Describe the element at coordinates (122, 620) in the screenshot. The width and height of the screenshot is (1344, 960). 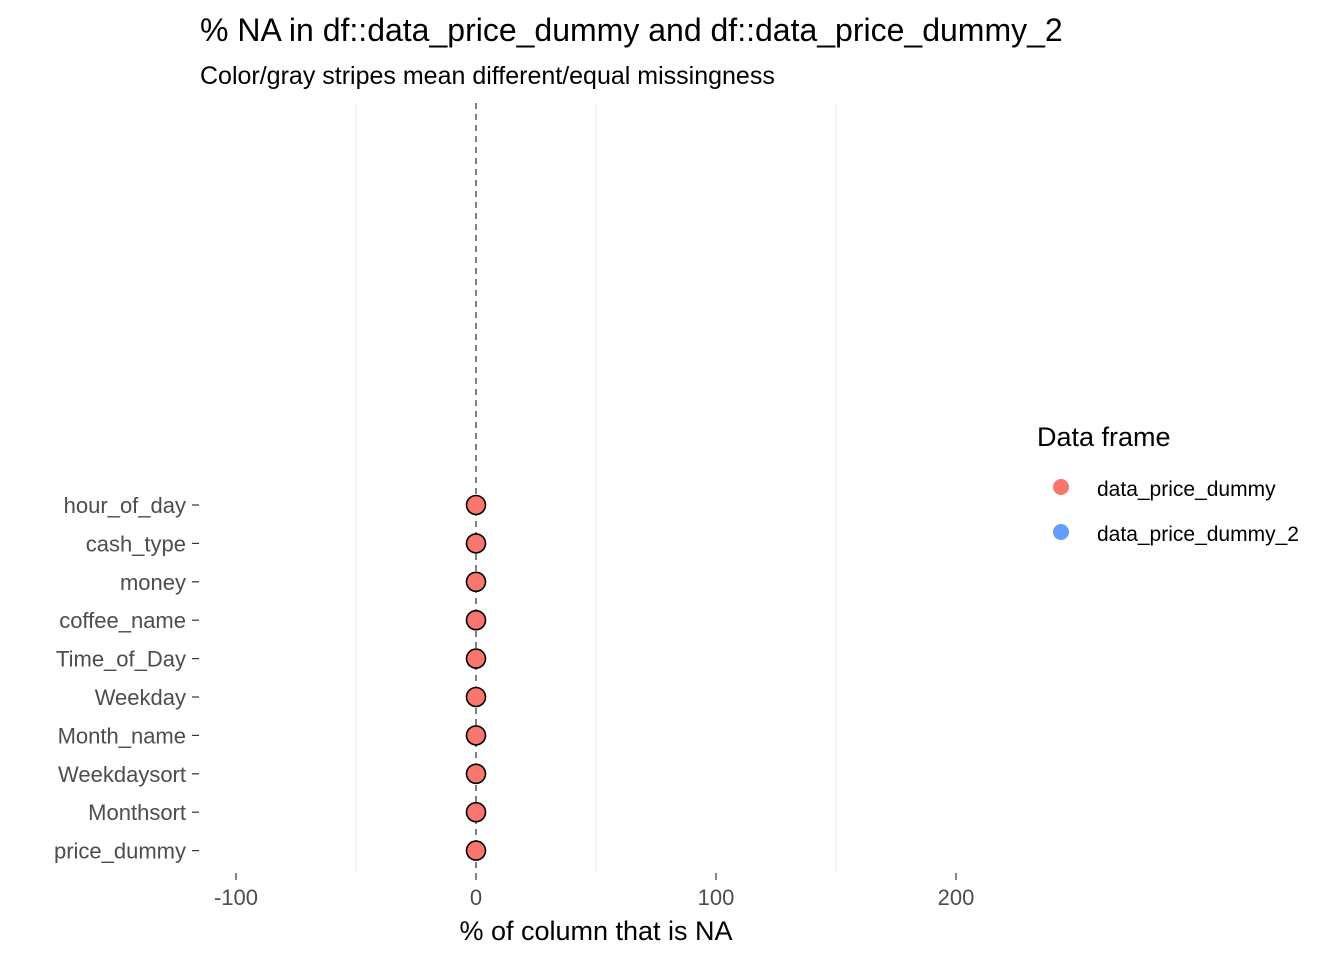
I see `y-tick-label: coffee_name` at that location.